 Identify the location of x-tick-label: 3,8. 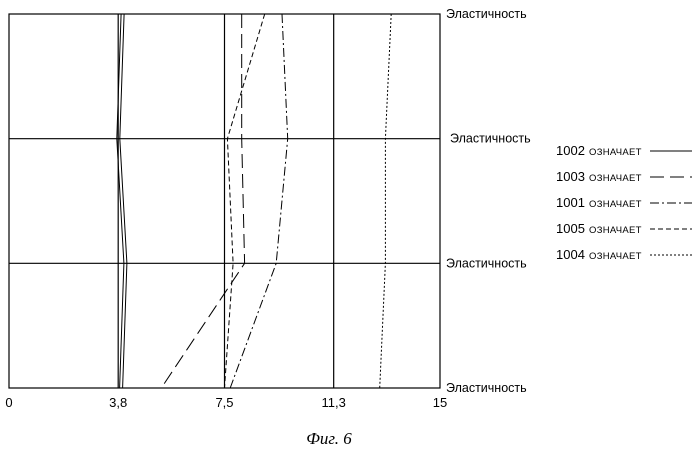
(118, 402).